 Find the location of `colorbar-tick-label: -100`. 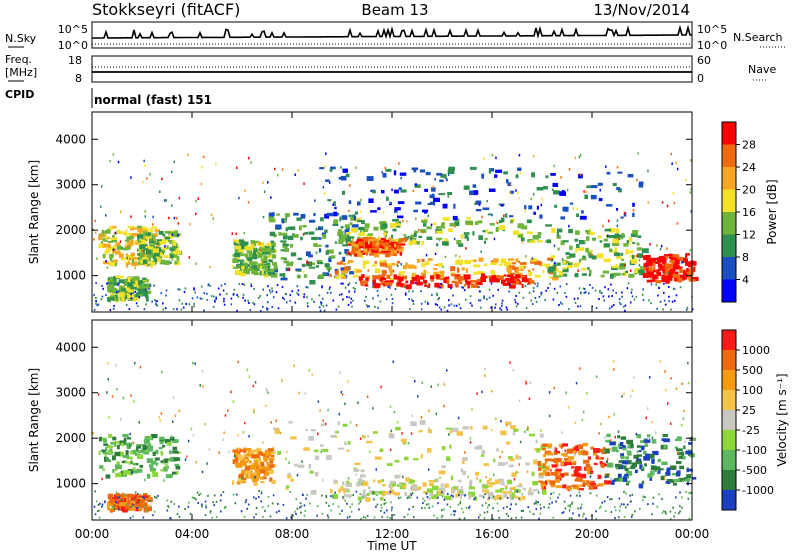

colorbar-tick-label: -100 is located at coordinates (754, 450).